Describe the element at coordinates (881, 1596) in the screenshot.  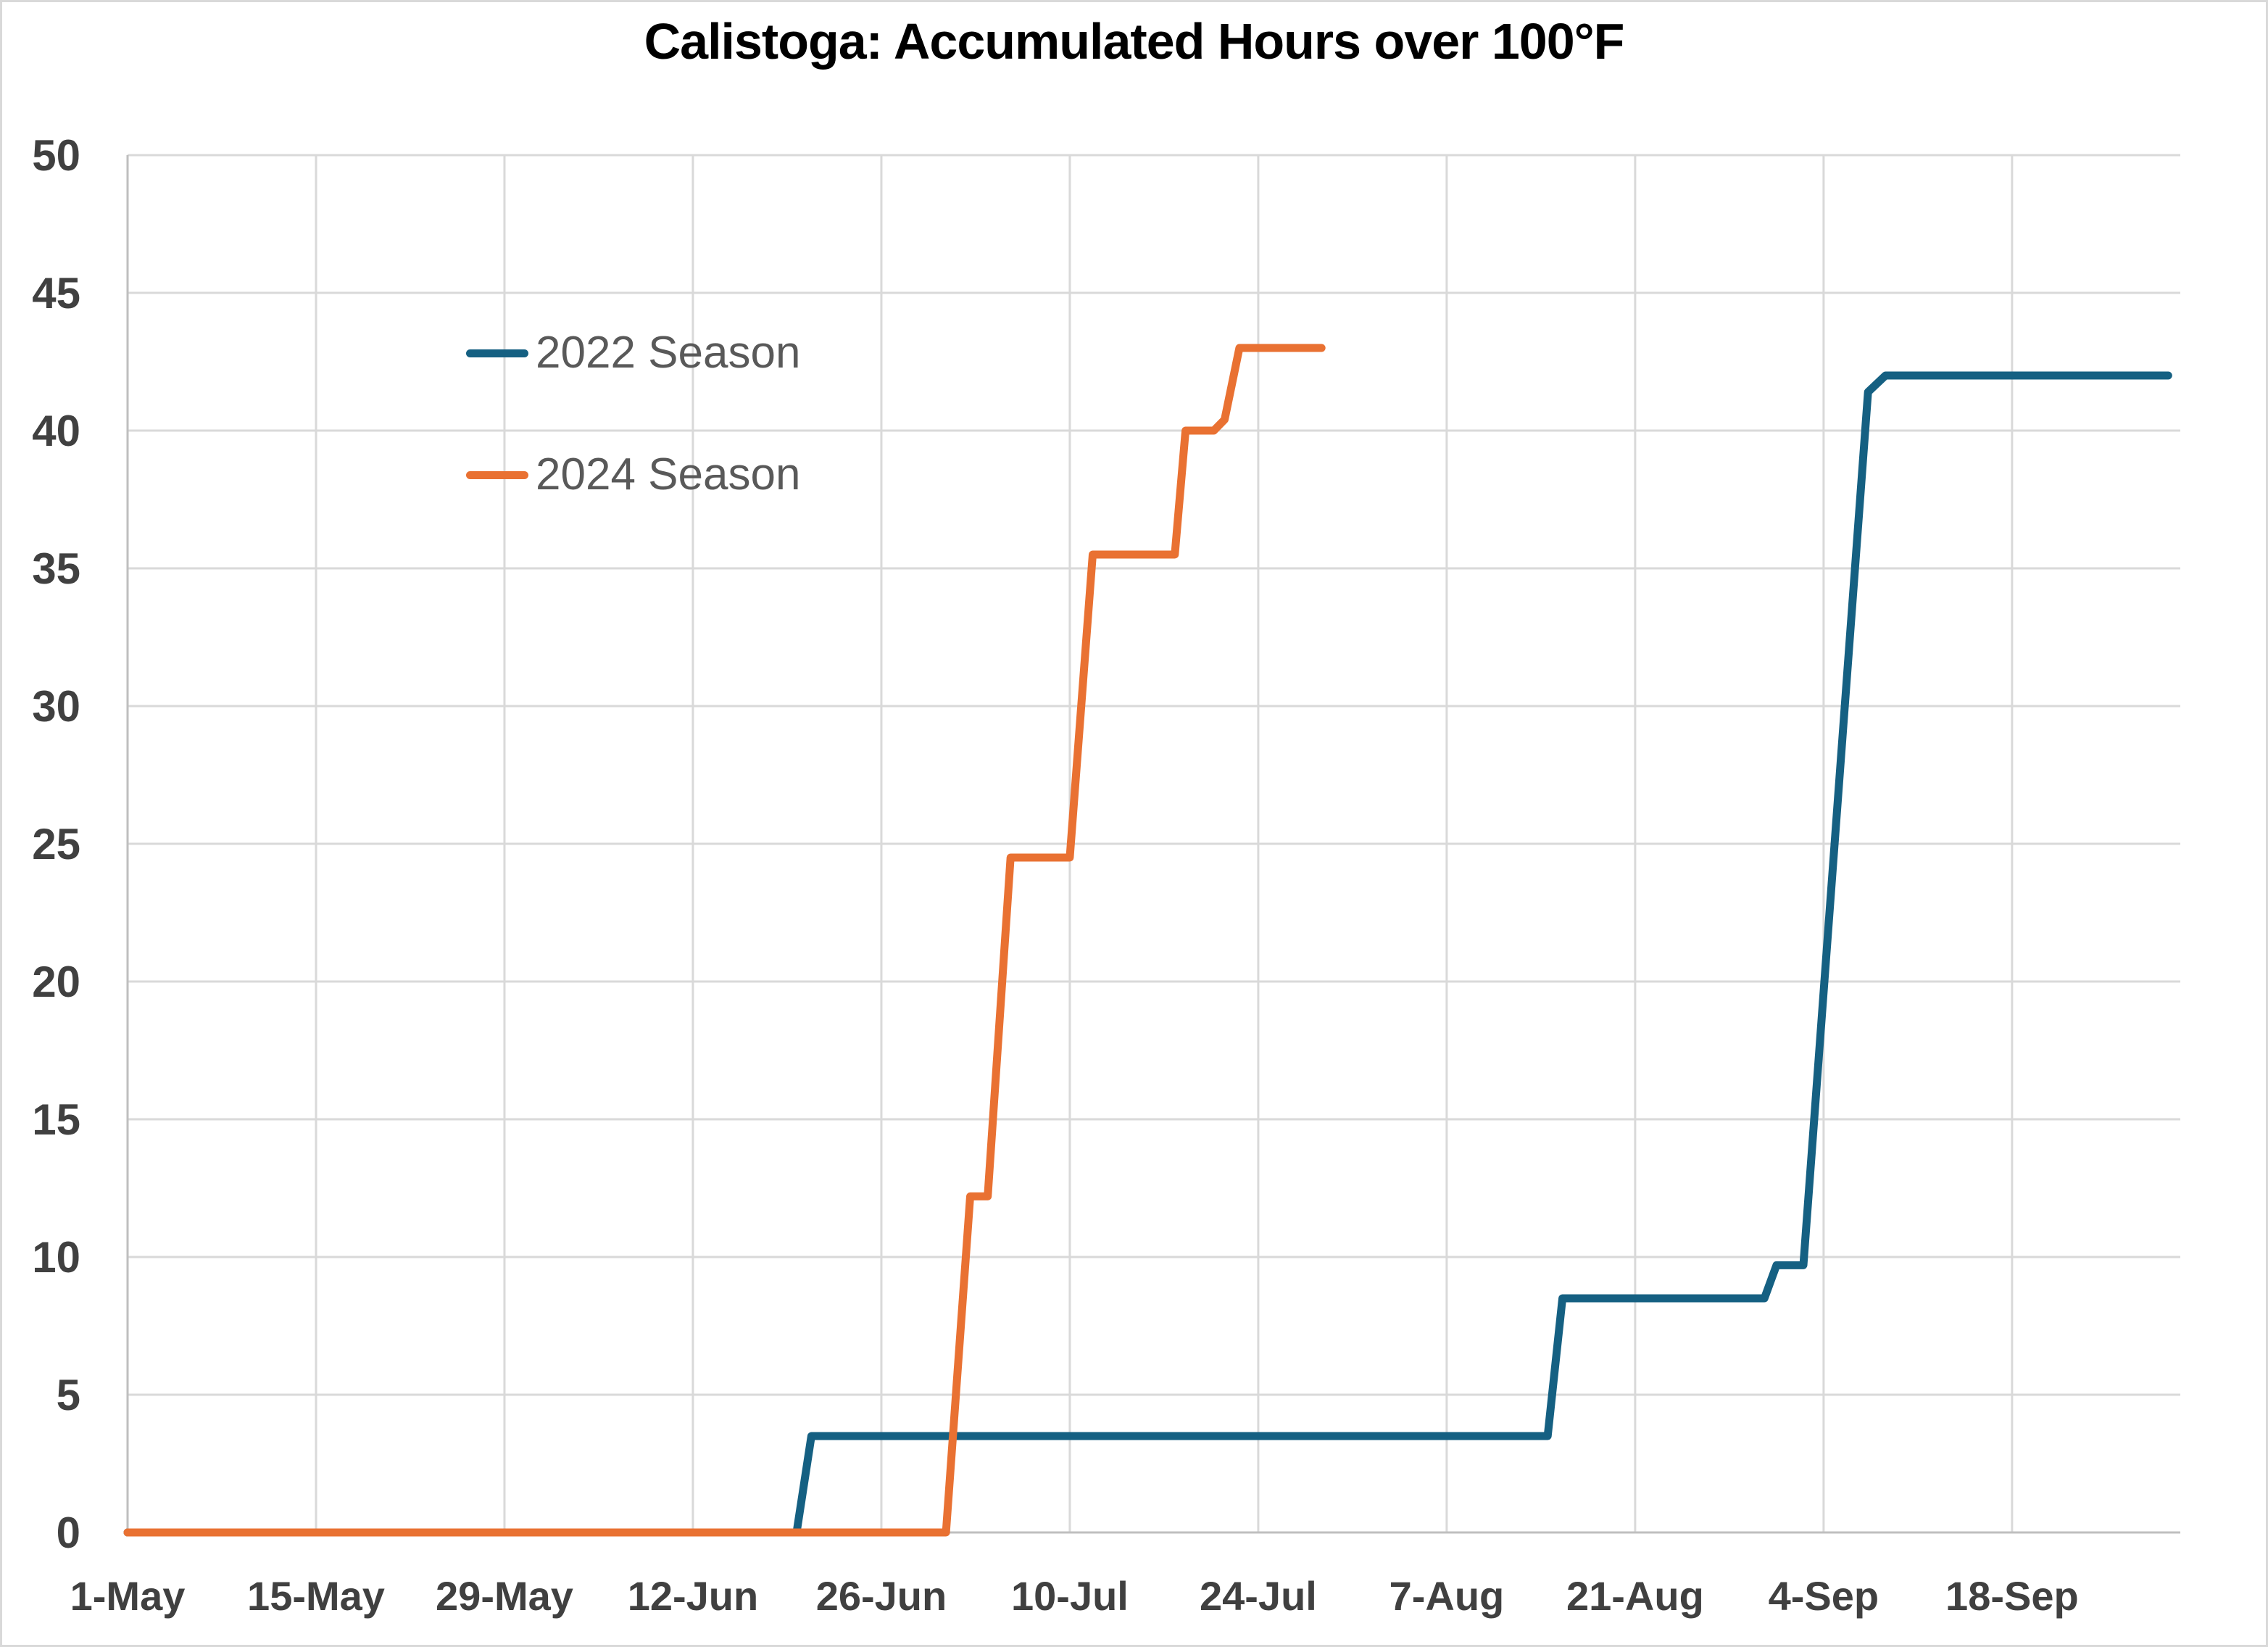
I see `x-tick-label: 26-Jun` at that location.